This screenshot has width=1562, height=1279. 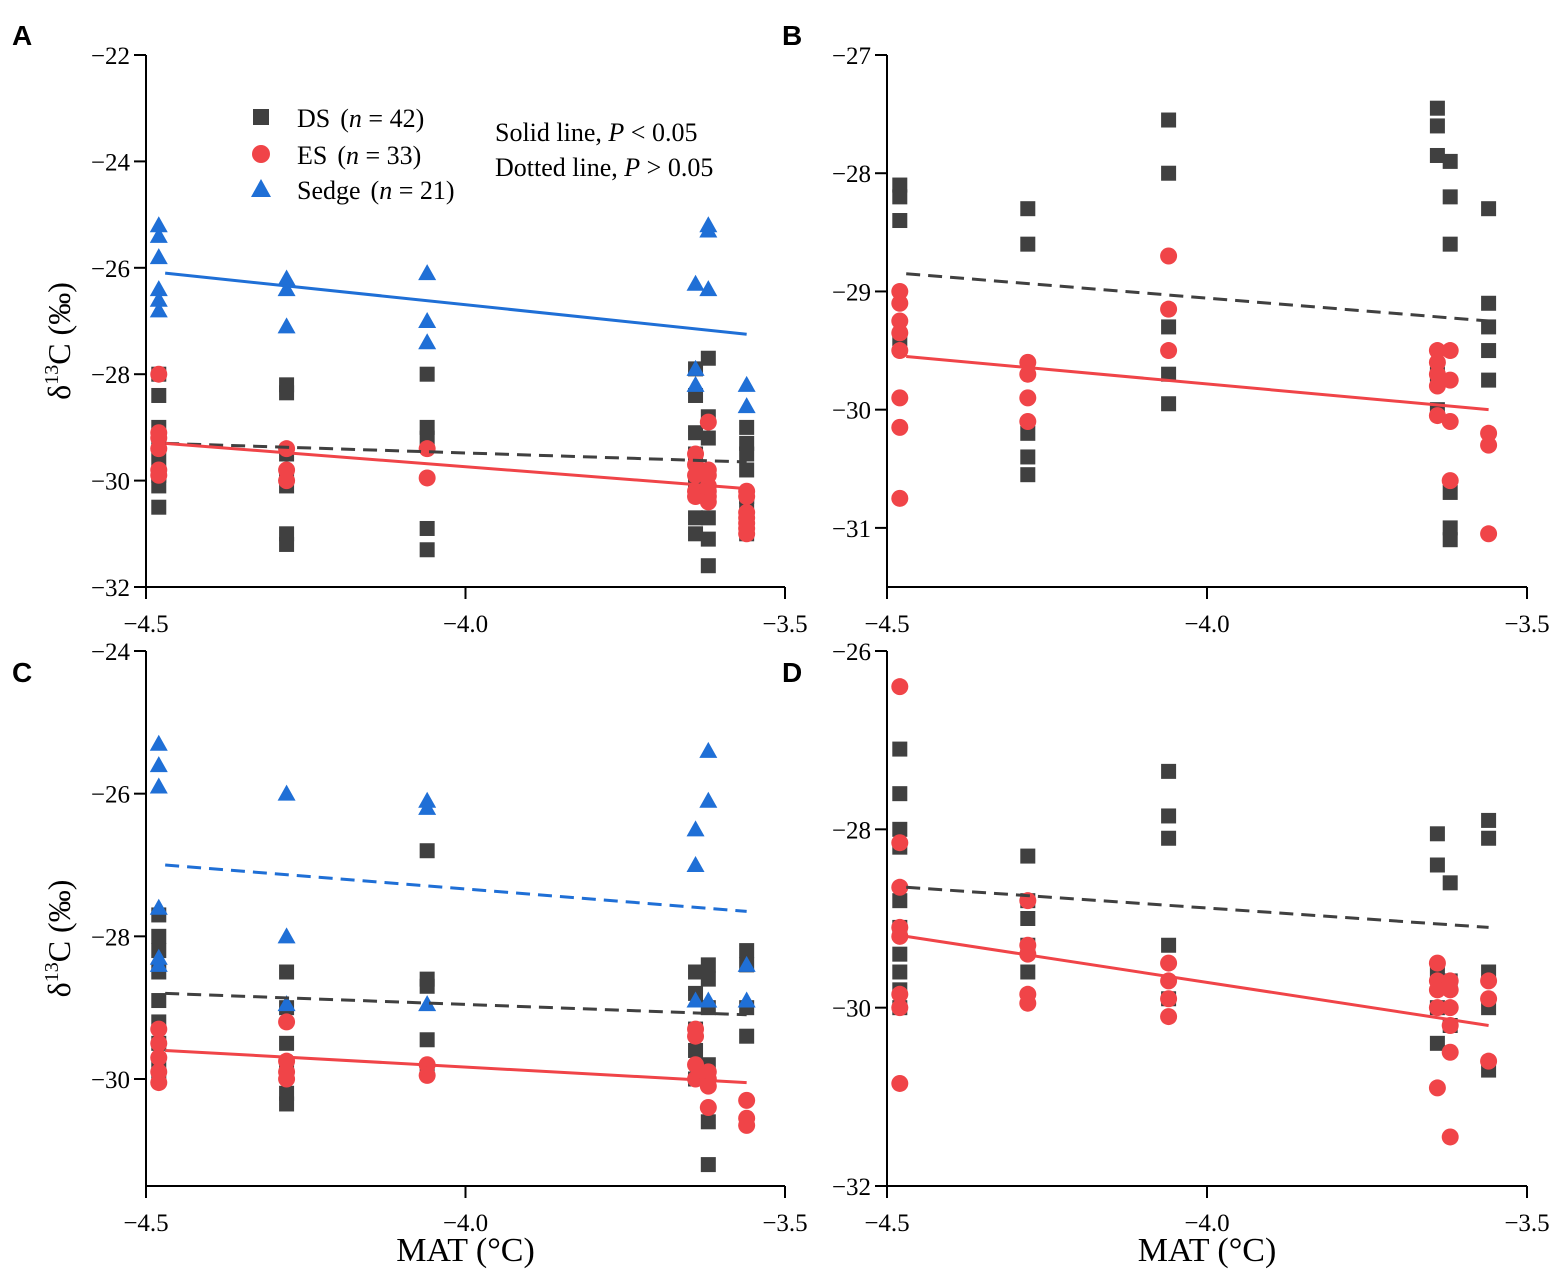 I want to click on y-axis-label-rest: C (‰), so click(x=59, y=921).